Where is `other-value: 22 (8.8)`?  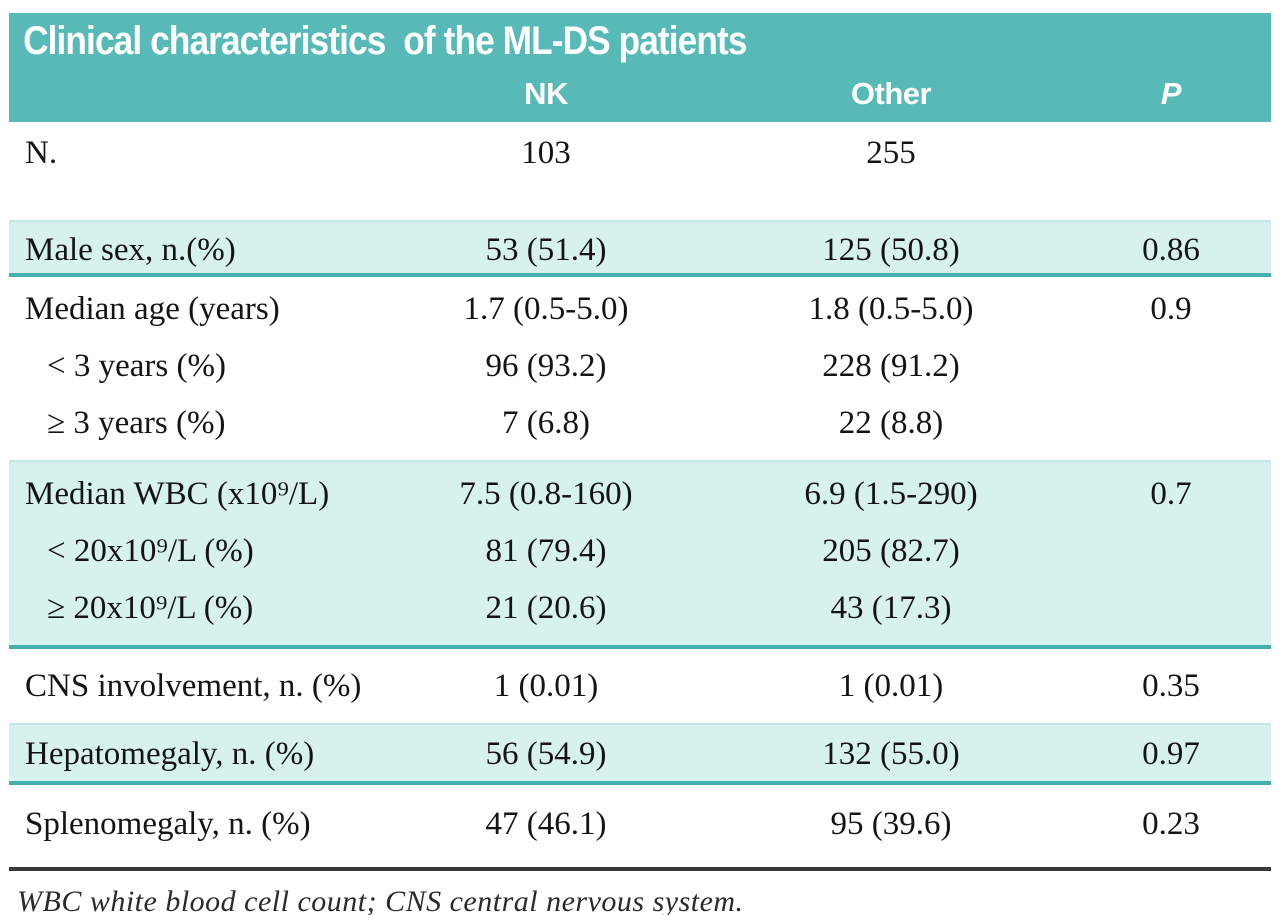 other-value: 22 (8.8) is located at coordinates (891, 423).